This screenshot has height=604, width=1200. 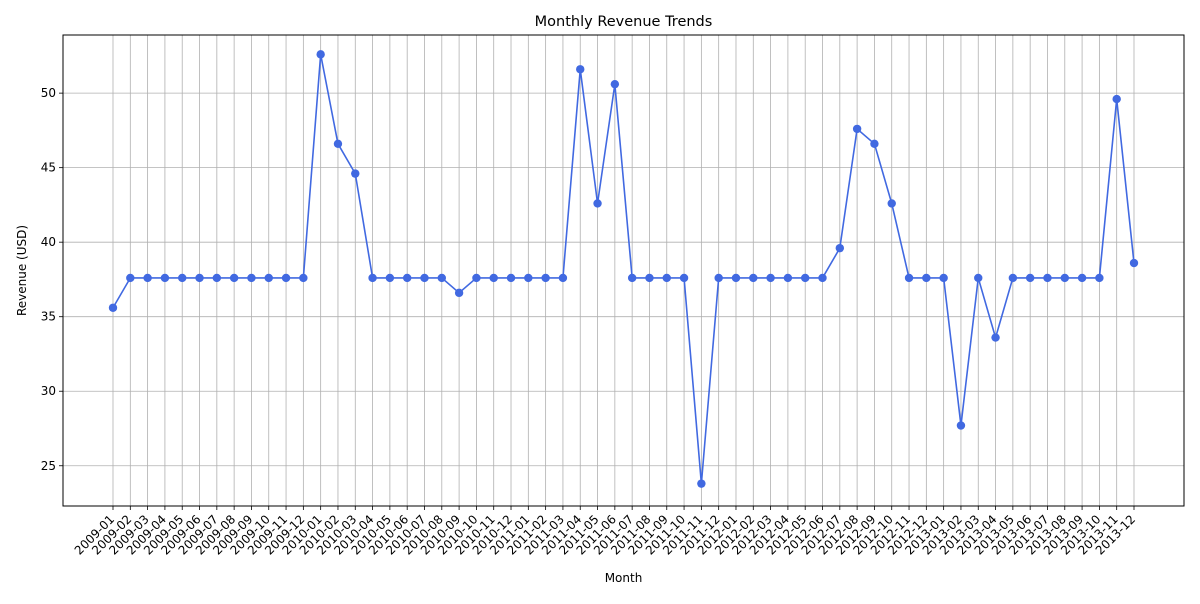 What do you see at coordinates (48, 242) in the screenshot?
I see `y-tick-label: 40` at bounding box center [48, 242].